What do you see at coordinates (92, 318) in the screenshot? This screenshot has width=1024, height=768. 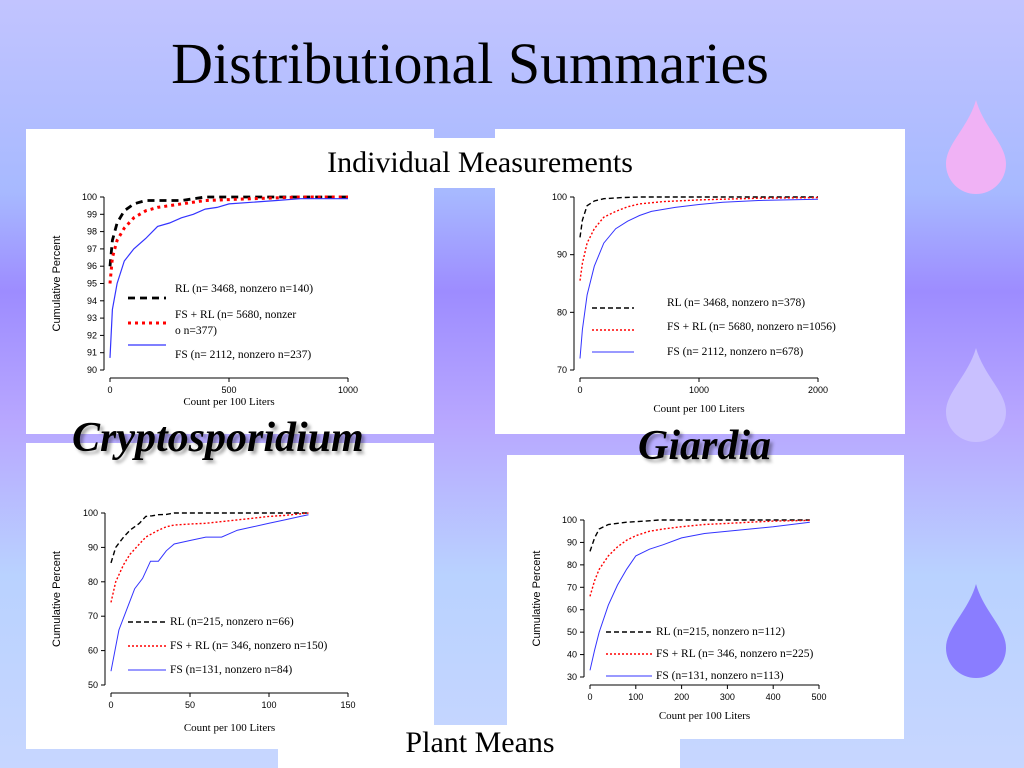 I see `y-tick-label: 93` at bounding box center [92, 318].